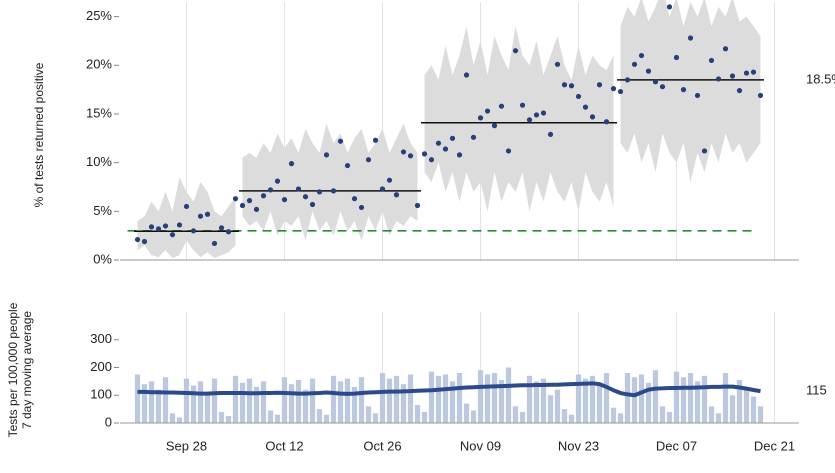 This screenshot has height=473, width=835. I want to click on y-tick-label: 300, so click(101, 338).